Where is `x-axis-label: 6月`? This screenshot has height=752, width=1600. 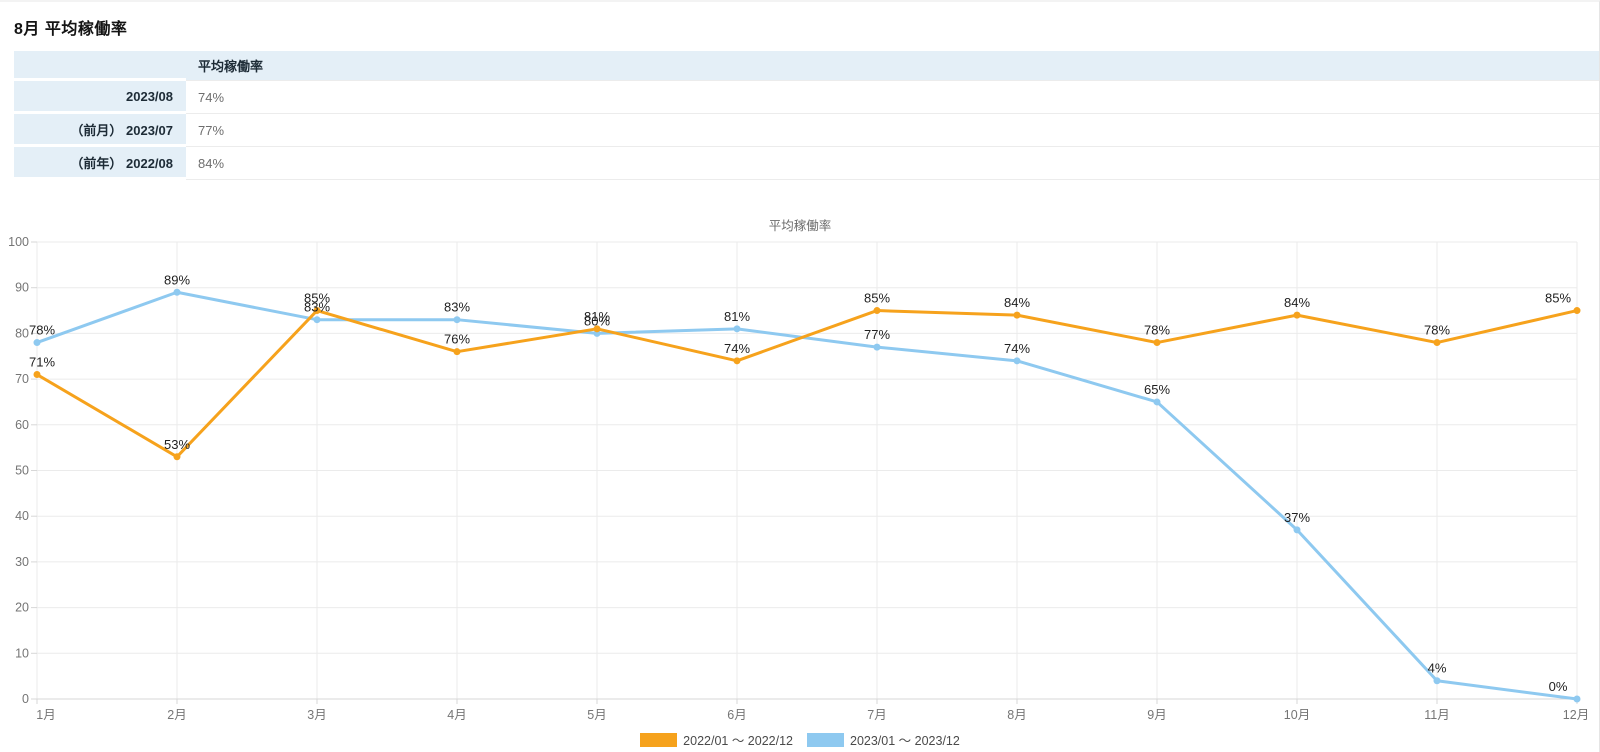 x-axis-label: 6月 is located at coordinates (736, 715).